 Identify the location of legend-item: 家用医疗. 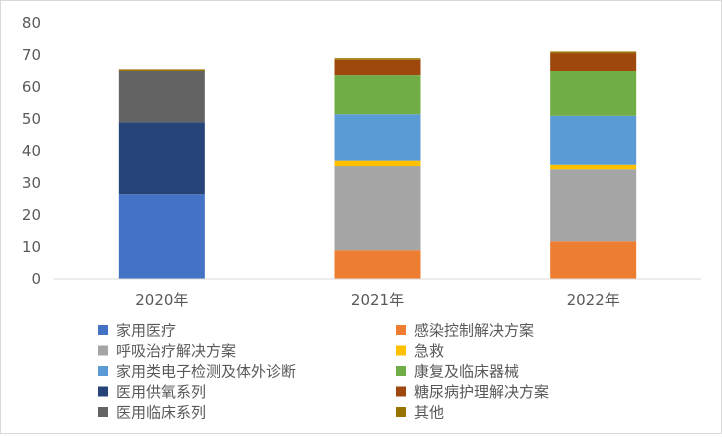
(137, 331).